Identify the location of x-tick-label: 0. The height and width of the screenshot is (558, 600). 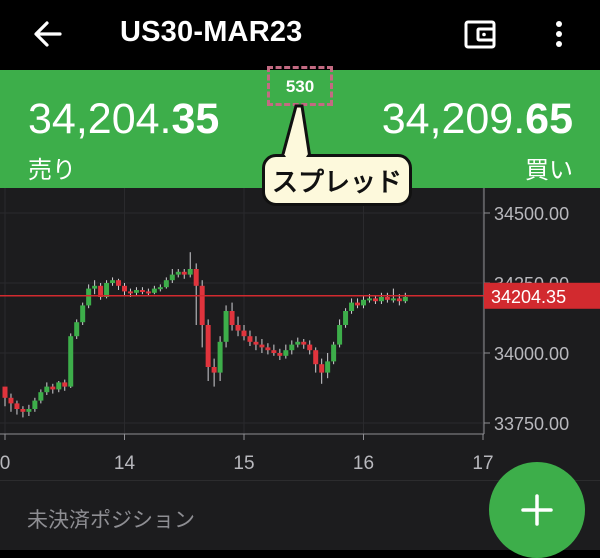
(5, 463).